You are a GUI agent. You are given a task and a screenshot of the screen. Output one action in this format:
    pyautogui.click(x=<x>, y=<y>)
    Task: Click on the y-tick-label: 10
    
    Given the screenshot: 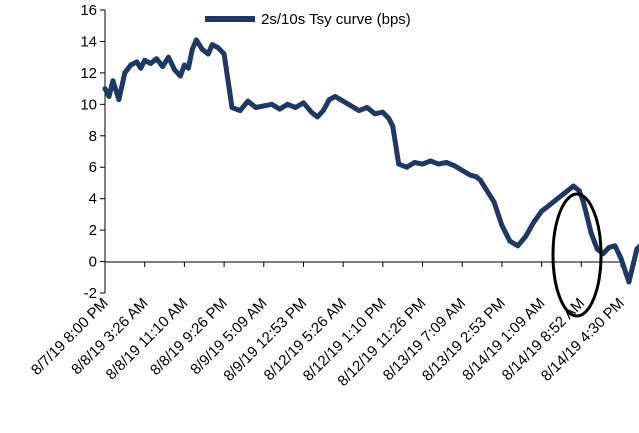 What is the action you would take?
    pyautogui.click(x=88, y=104)
    